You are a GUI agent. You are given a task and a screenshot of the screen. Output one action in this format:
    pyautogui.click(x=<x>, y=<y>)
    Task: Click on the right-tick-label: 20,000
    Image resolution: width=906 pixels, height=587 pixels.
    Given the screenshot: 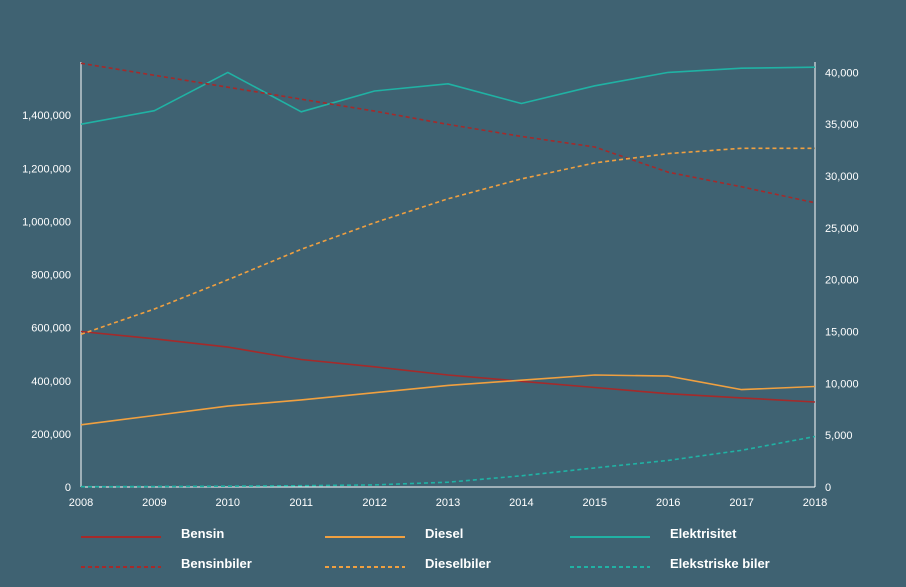 What is the action you would take?
    pyautogui.click(x=842, y=281)
    